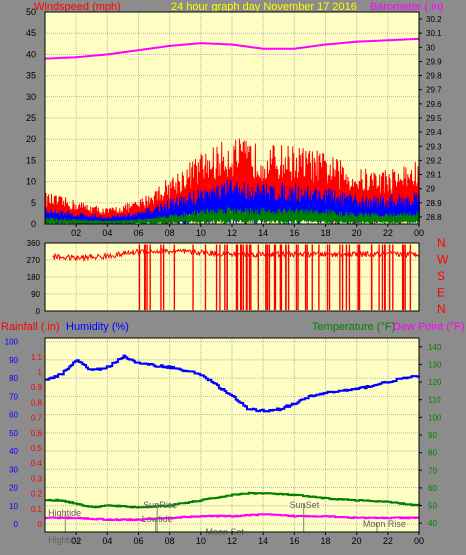  Describe the element at coordinates (384, 524) in the screenshot. I see `event-moonrise-label: Moon Rise` at that location.